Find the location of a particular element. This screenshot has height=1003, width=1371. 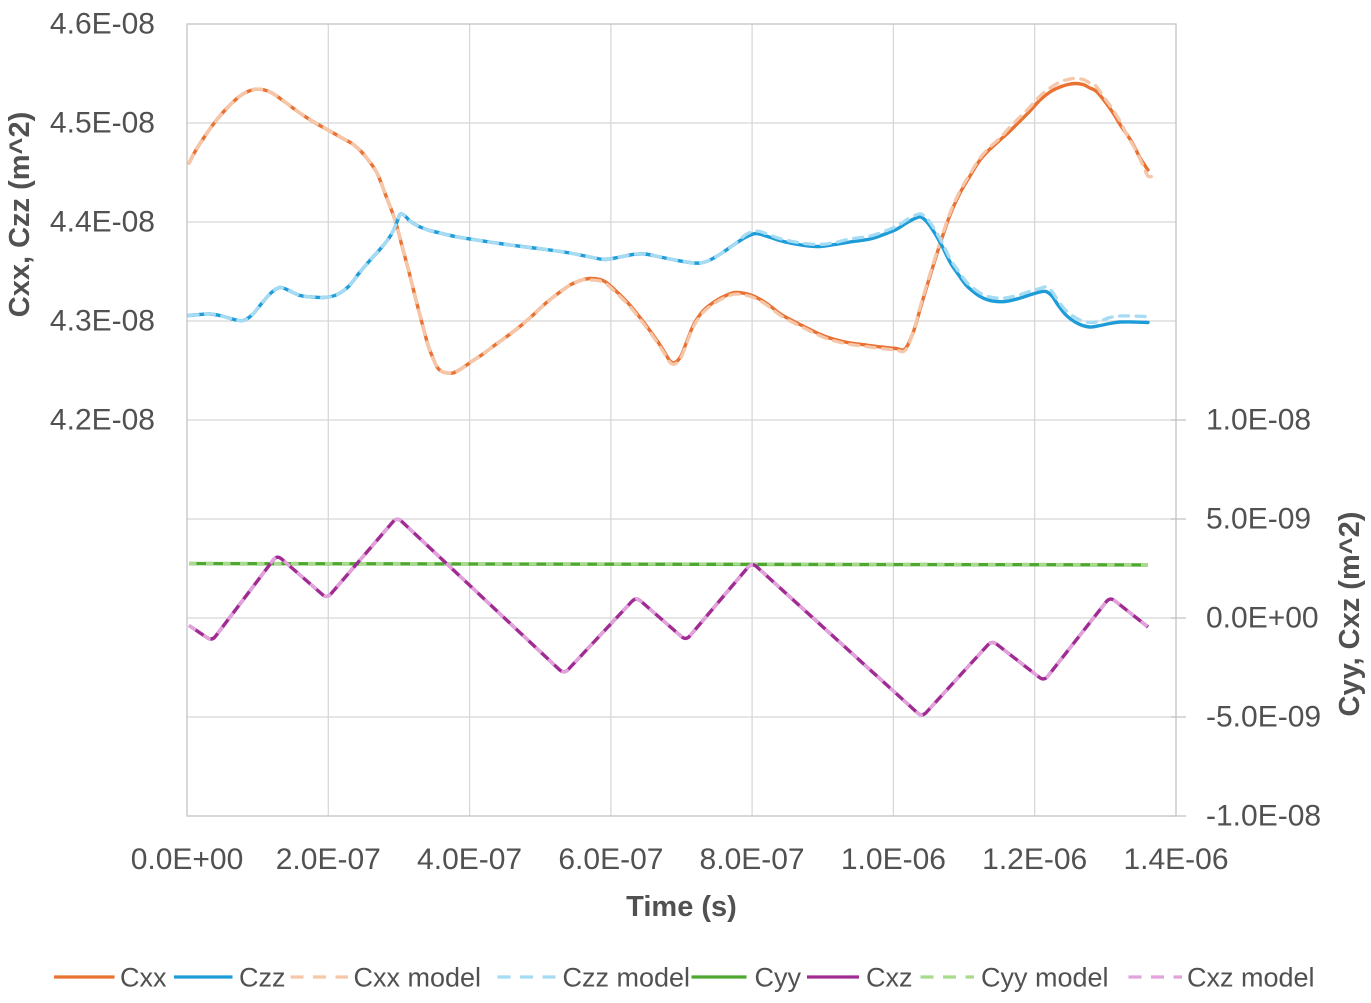

svg-text: 4.2E-08 is located at coordinates (102, 420).